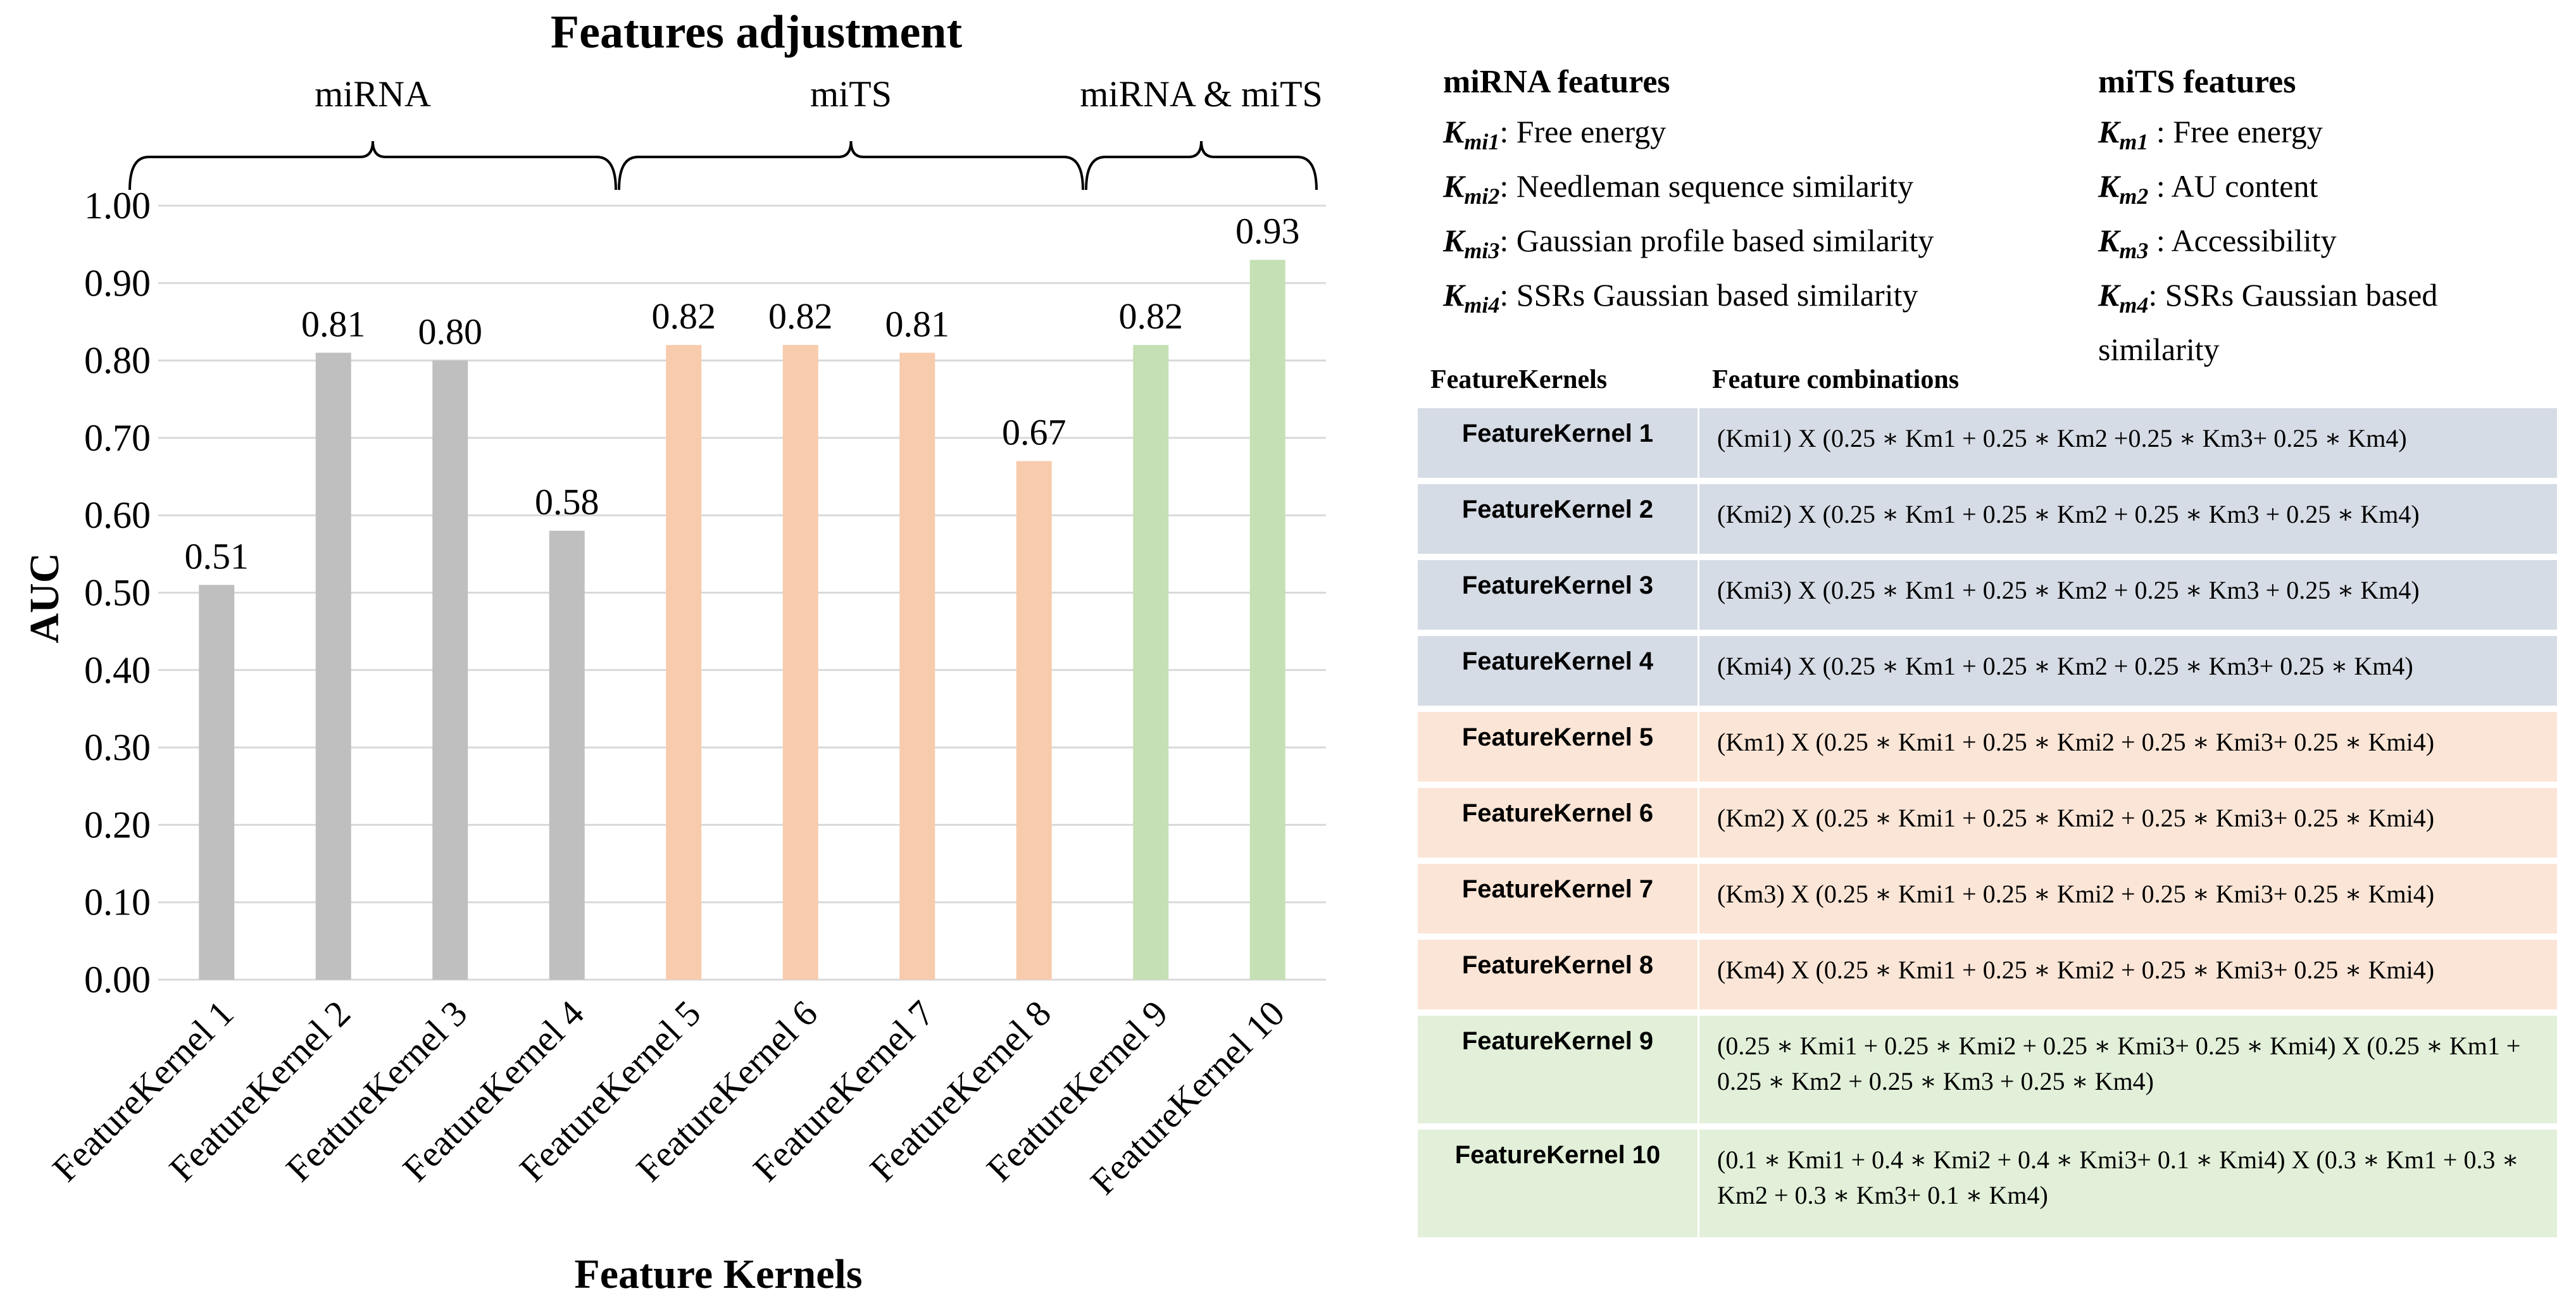 The width and height of the screenshot is (2576, 1298). Describe the element at coordinates (2123, 297) in the screenshot. I see `feature-symbol: Km4` at that location.